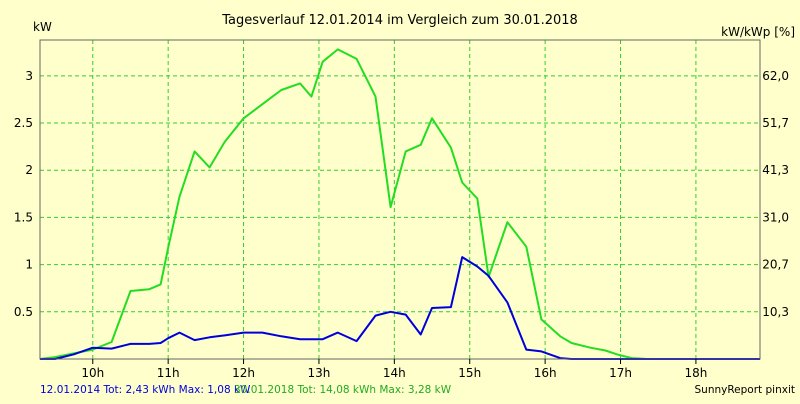 The width and height of the screenshot is (800, 404). I want to click on y-left-tick-label: 3, so click(29, 76).